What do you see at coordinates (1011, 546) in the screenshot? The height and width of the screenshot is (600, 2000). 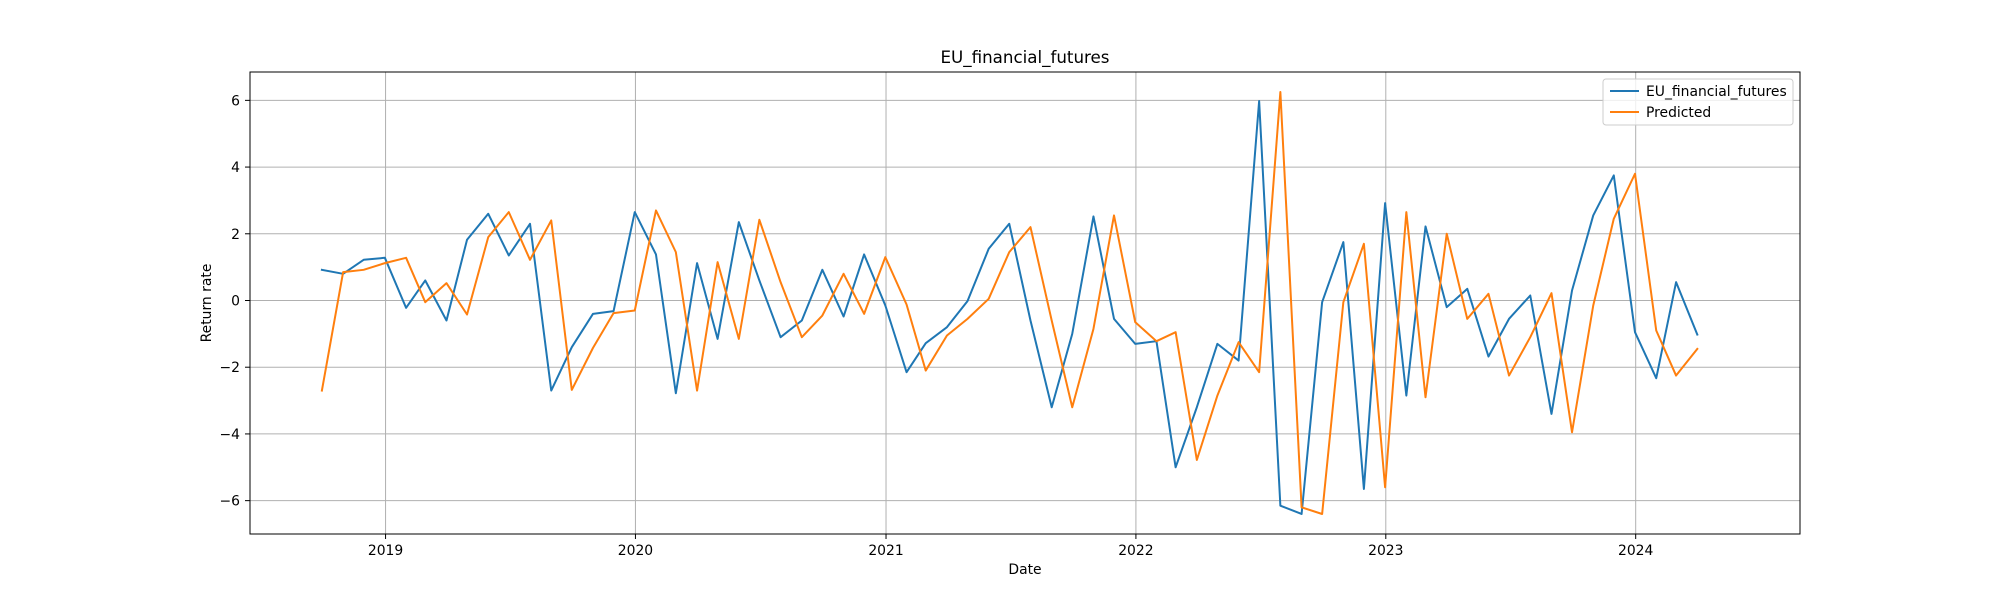 I see `x-axis-ticks: 2019 2020 2021 2022 2023 2024` at bounding box center [1011, 546].